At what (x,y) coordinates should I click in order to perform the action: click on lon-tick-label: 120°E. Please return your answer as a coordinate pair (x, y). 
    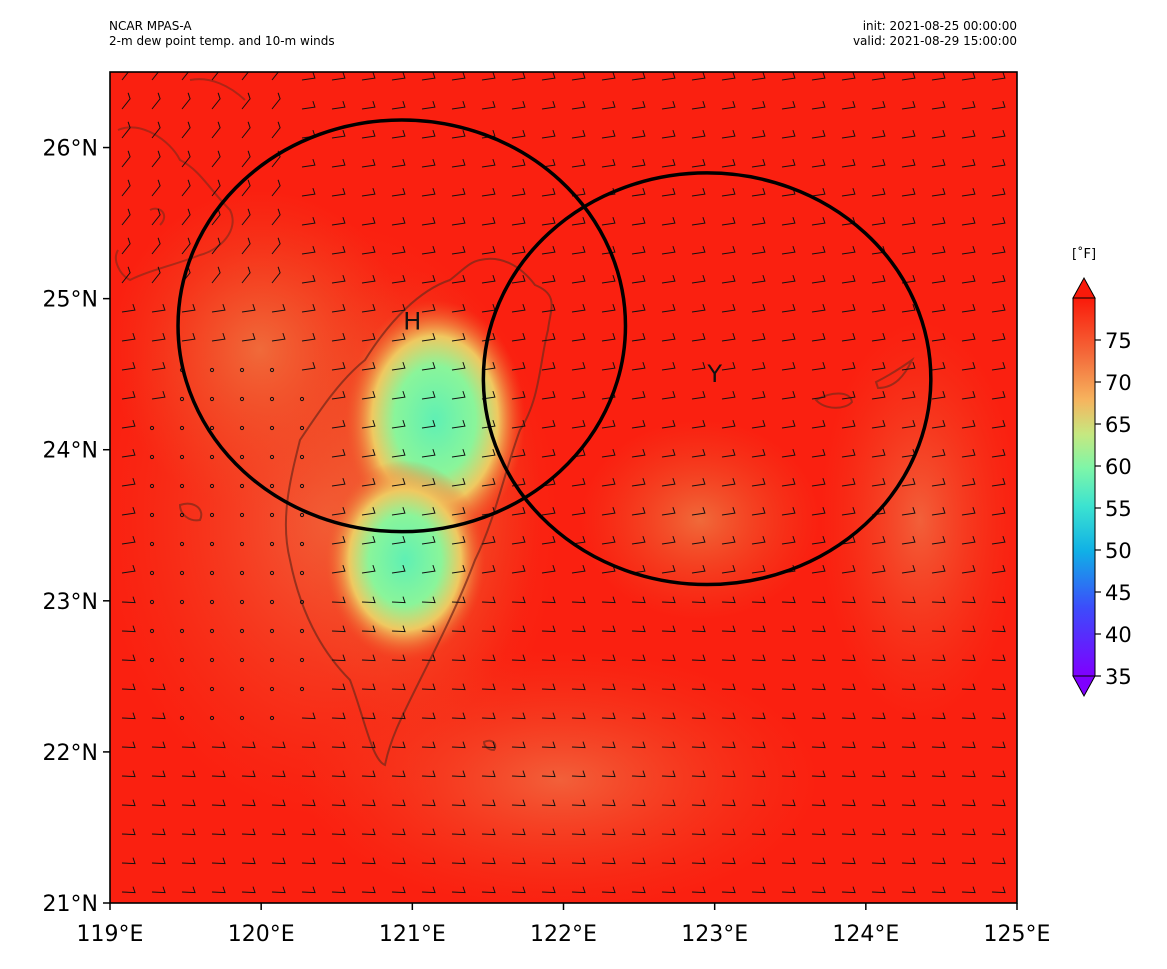
    Looking at the image, I should click on (261, 934).